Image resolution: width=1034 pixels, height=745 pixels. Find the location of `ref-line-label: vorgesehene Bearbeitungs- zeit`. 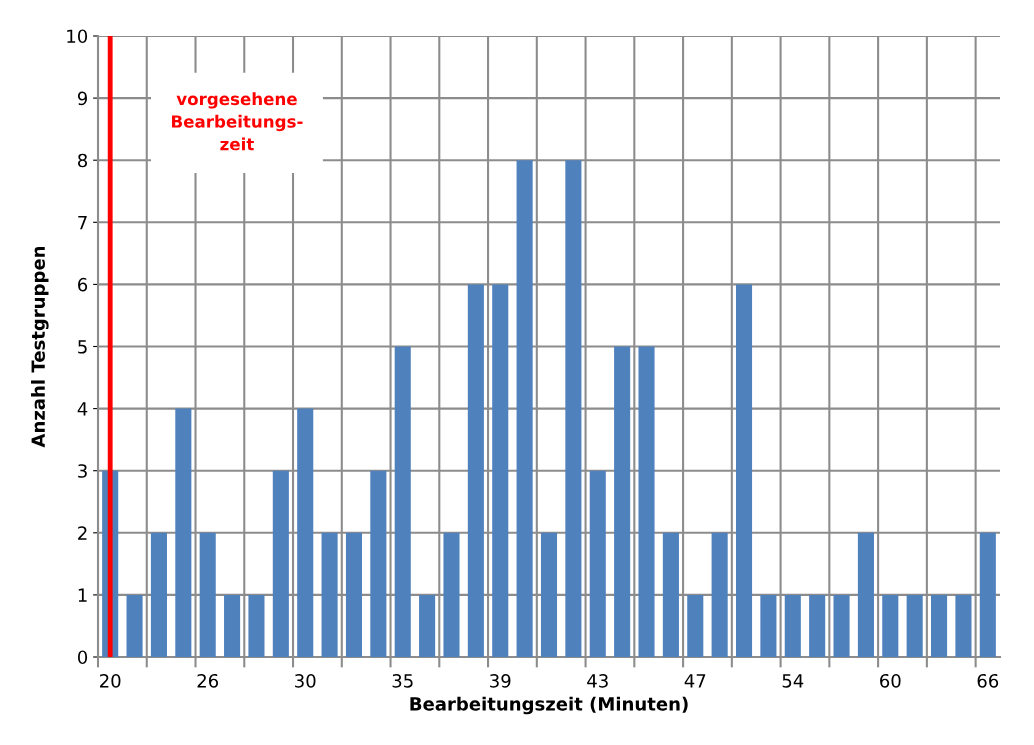

ref-line-label: vorgesehene Bearbeitungs- zeit is located at coordinates (237, 121).